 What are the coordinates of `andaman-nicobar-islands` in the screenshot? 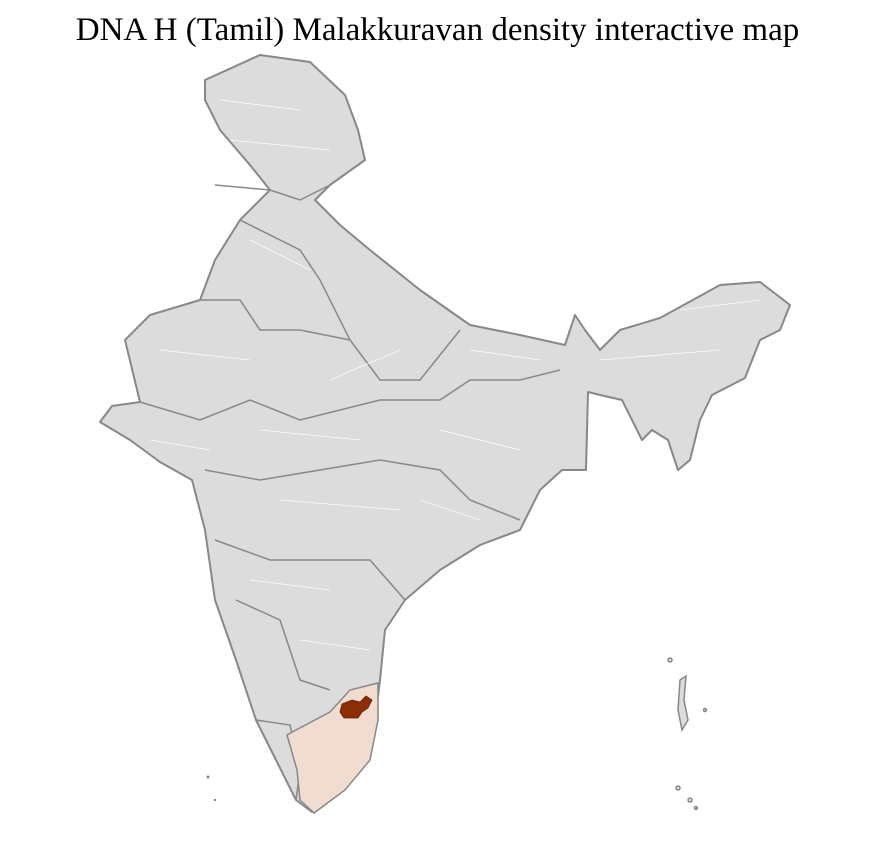 It's located at (687, 734).